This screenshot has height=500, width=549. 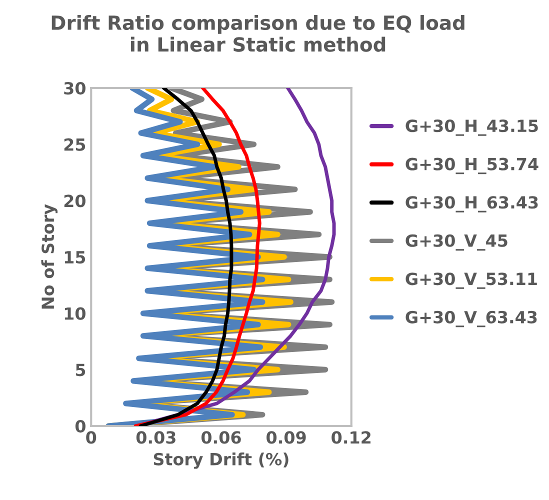 What do you see at coordinates (75, 201) in the screenshot?
I see `y-tick-label: 20` at bounding box center [75, 201].